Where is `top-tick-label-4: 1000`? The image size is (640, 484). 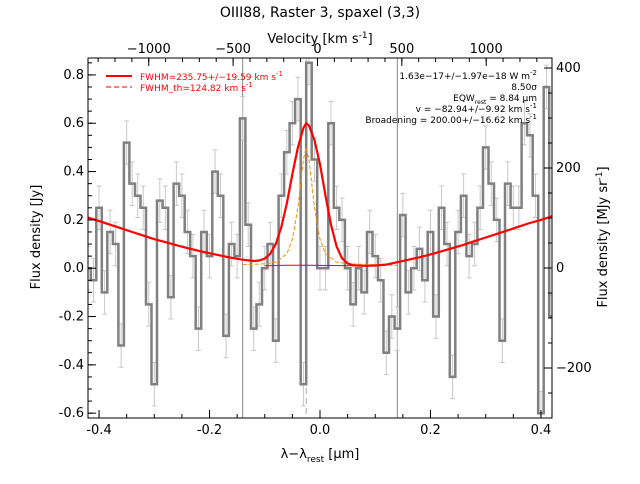 top-tick-label-4: 1000 is located at coordinates (486, 49).